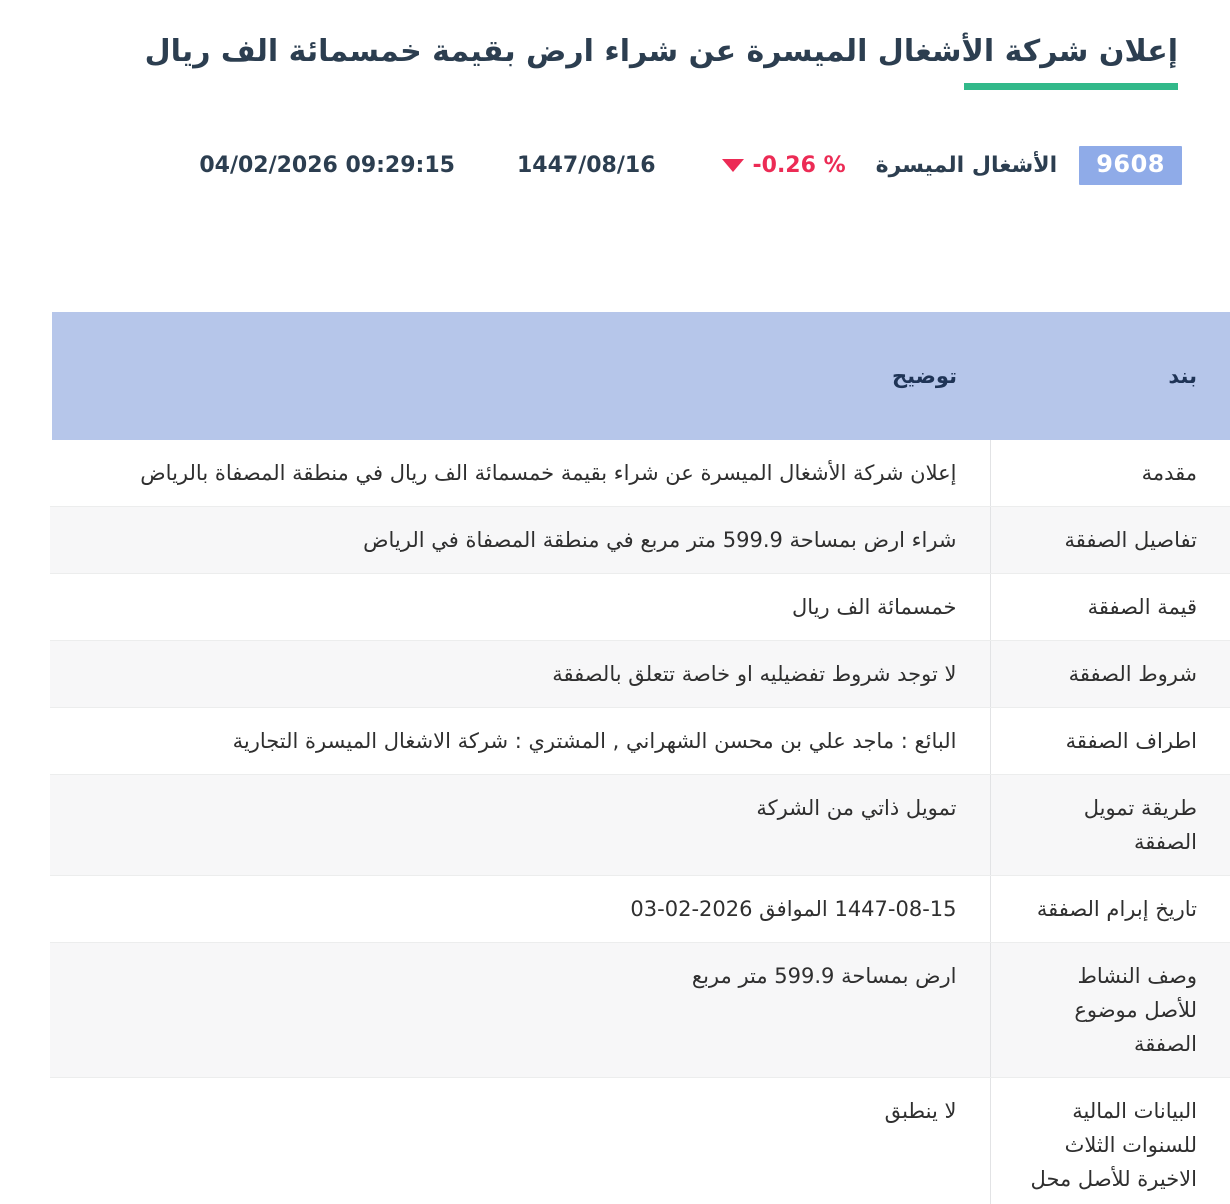 This screenshot has height=1204, width=1230. What do you see at coordinates (586, 165) in the screenshot?
I see `hijri-date: 1447/08/16` at bounding box center [586, 165].